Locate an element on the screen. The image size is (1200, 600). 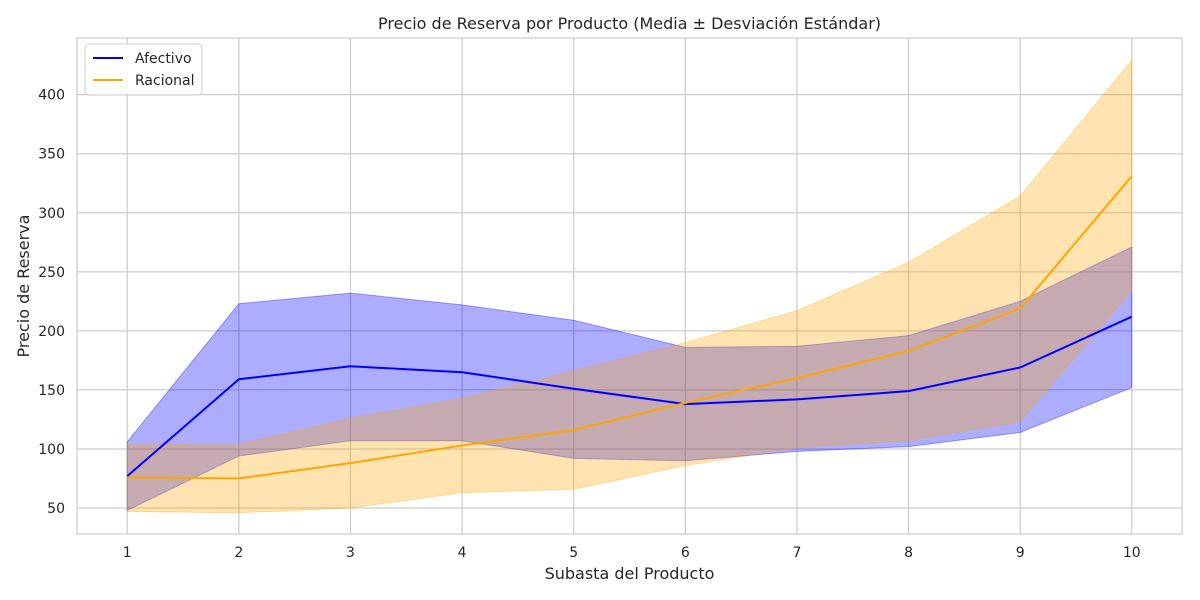
y-tick-label: 50 is located at coordinates (56, 509).